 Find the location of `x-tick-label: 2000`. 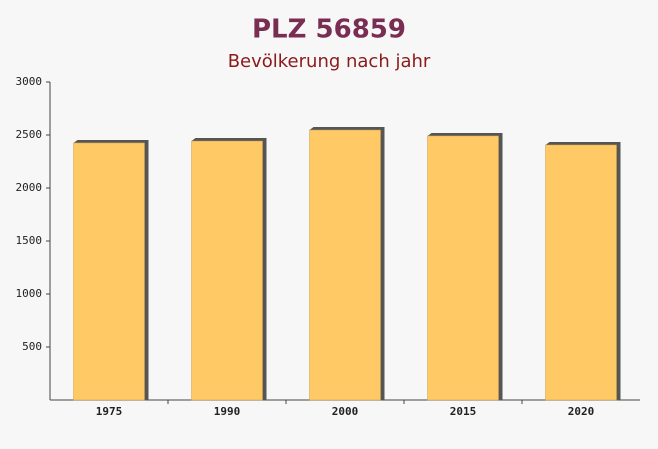

x-tick-label: 2000 is located at coordinates (345, 411).